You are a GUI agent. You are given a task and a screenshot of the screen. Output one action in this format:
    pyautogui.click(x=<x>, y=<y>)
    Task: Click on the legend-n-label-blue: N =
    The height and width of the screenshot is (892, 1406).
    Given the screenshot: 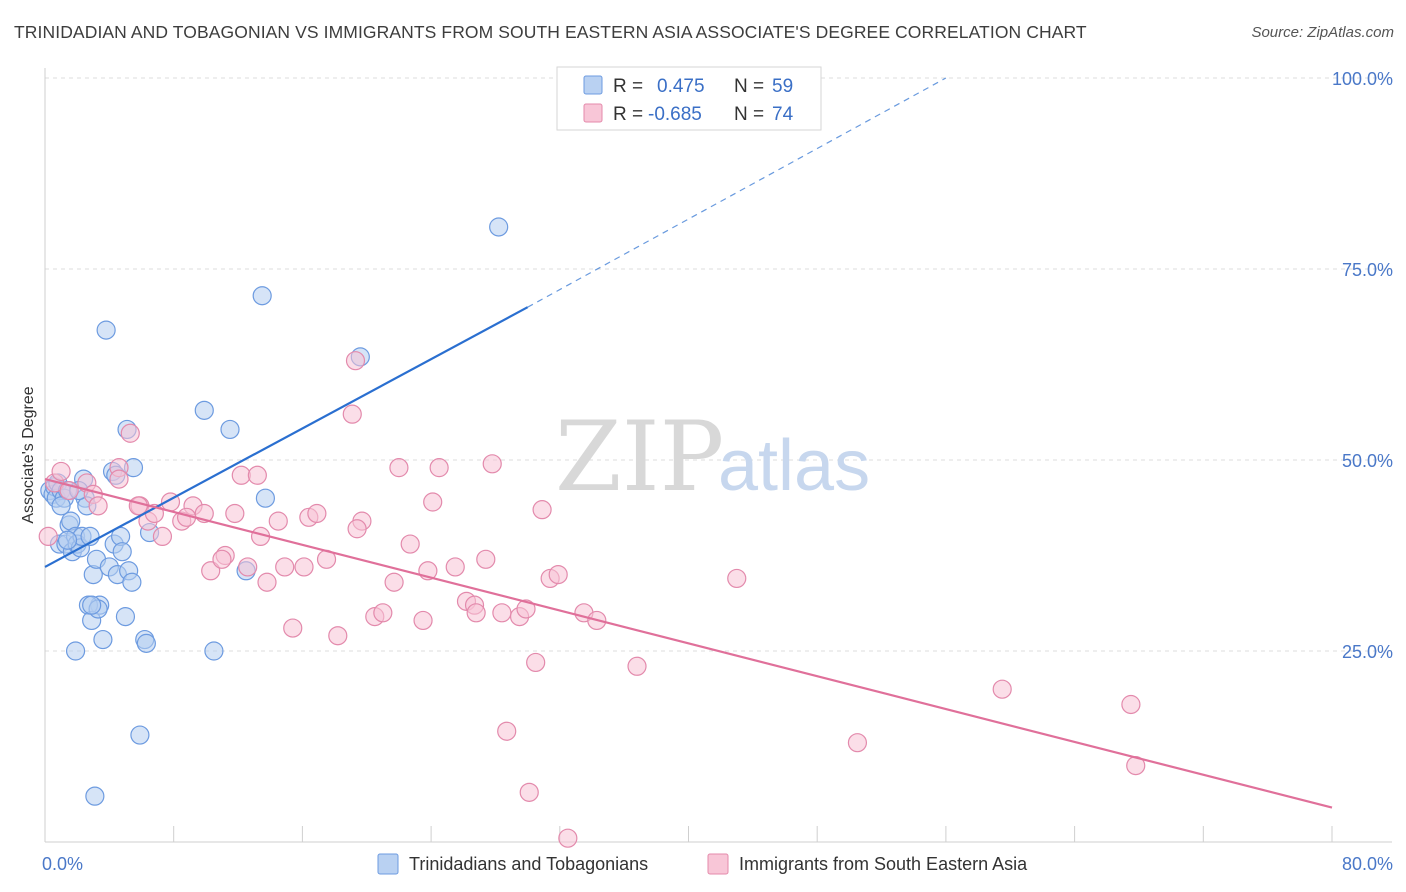 What is the action you would take?
    pyautogui.click(x=749, y=86)
    